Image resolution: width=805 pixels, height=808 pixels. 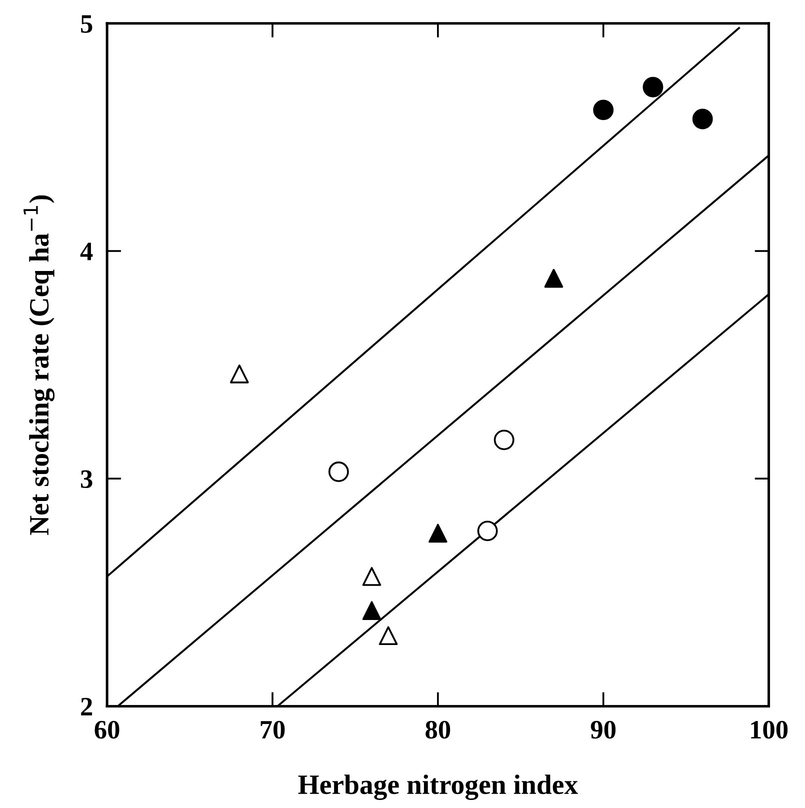 What do you see at coordinates (39, 365) in the screenshot?
I see `y-axis-title: Net stocking rate (Ceq ha$^{−1}$)` at bounding box center [39, 365].